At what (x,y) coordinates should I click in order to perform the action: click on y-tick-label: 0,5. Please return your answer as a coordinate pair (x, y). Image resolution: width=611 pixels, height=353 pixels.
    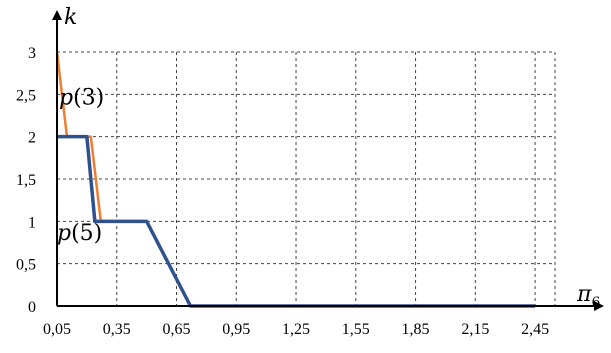
    Looking at the image, I should click on (26, 265).